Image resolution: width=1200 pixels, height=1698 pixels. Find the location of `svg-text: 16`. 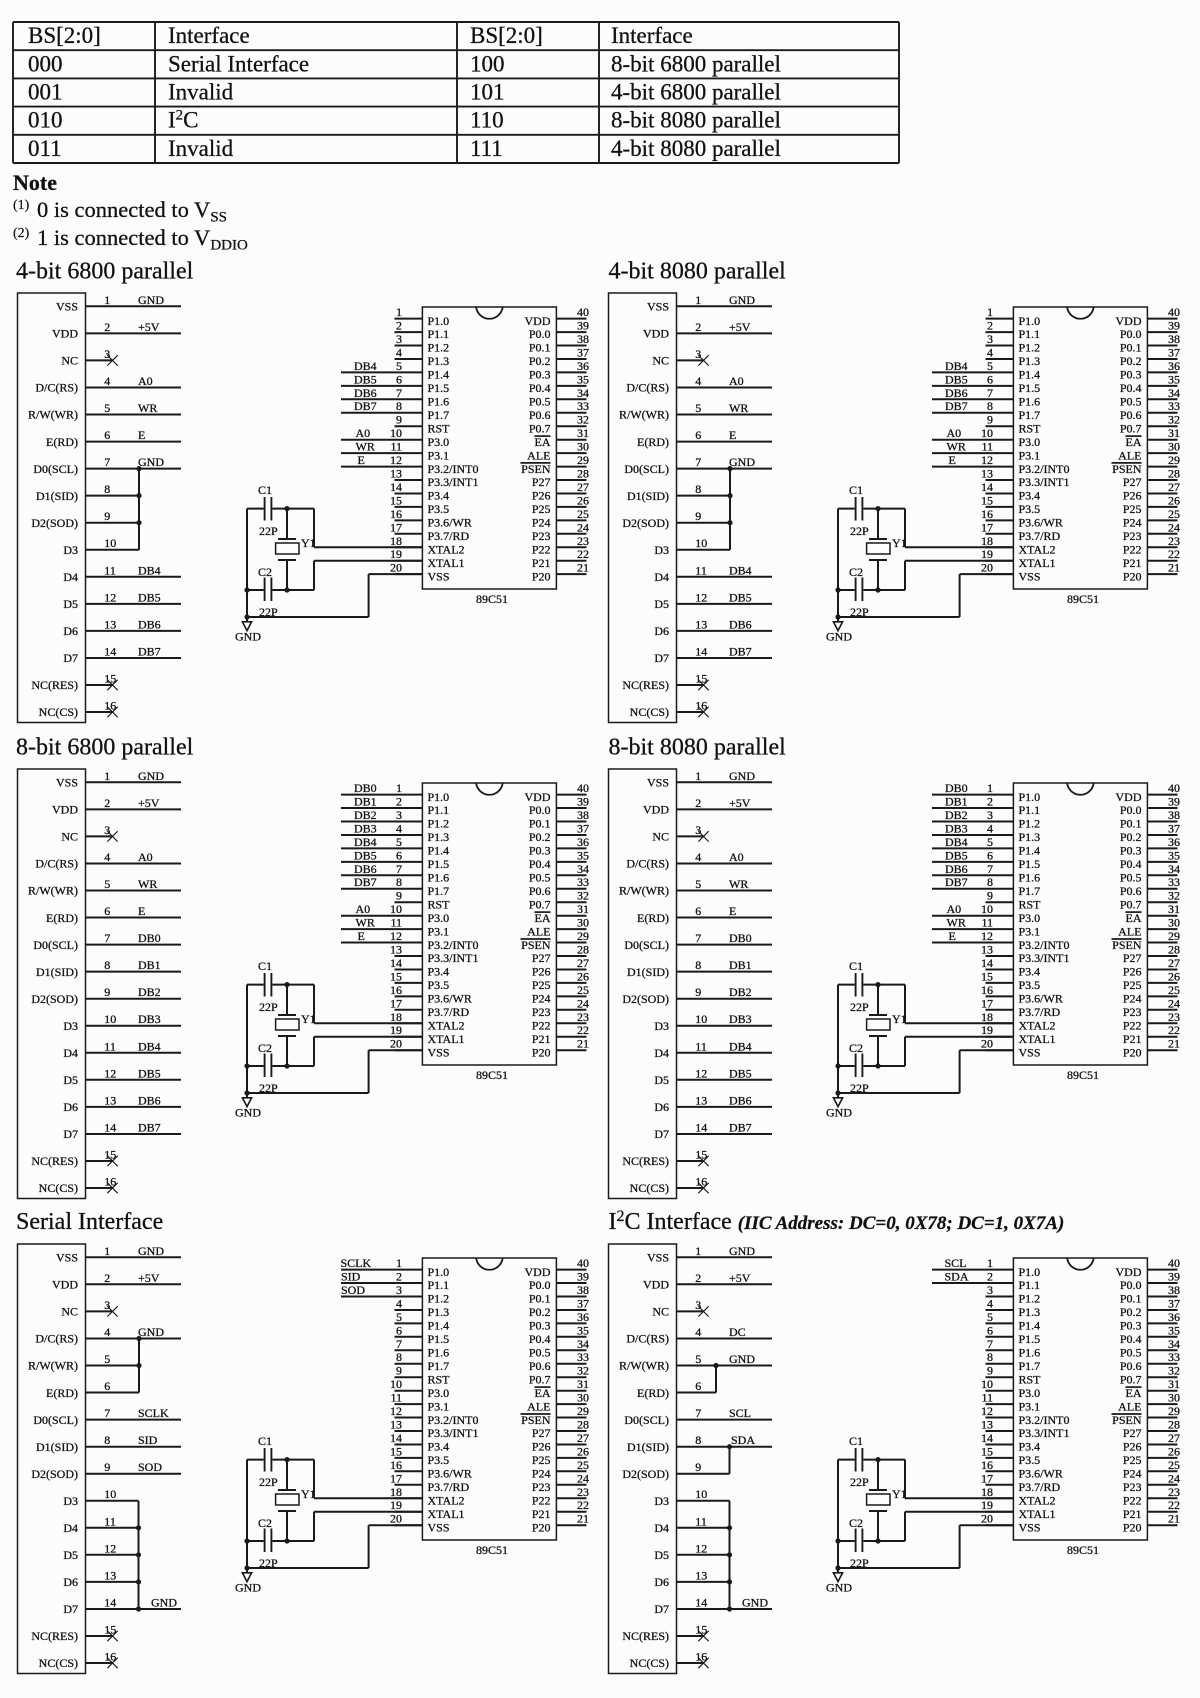

svg-text: 16 is located at coordinates (110, 706).